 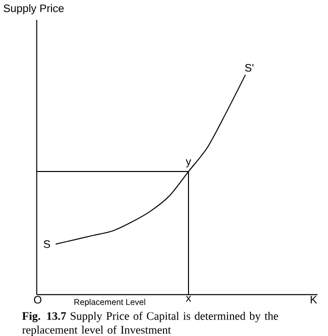 What do you see at coordinates (150, 324) in the screenshot?
I see `text: Fig. 13.7 Supply Price of Capital is determined by the replacement level of Investment` at bounding box center [150, 324].